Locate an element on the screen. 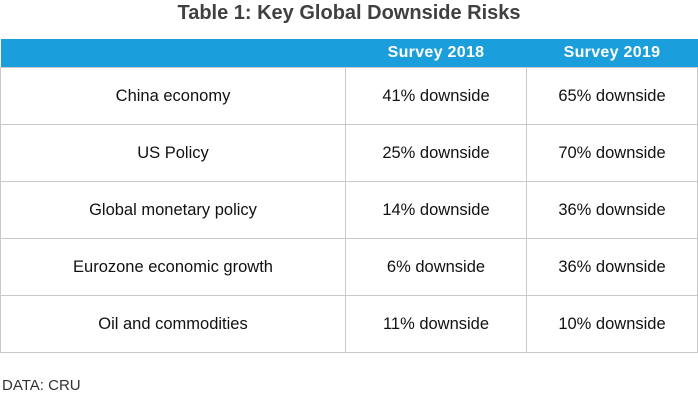 The image size is (698, 402). survey-2018-cell: 11% downside is located at coordinates (436, 324).